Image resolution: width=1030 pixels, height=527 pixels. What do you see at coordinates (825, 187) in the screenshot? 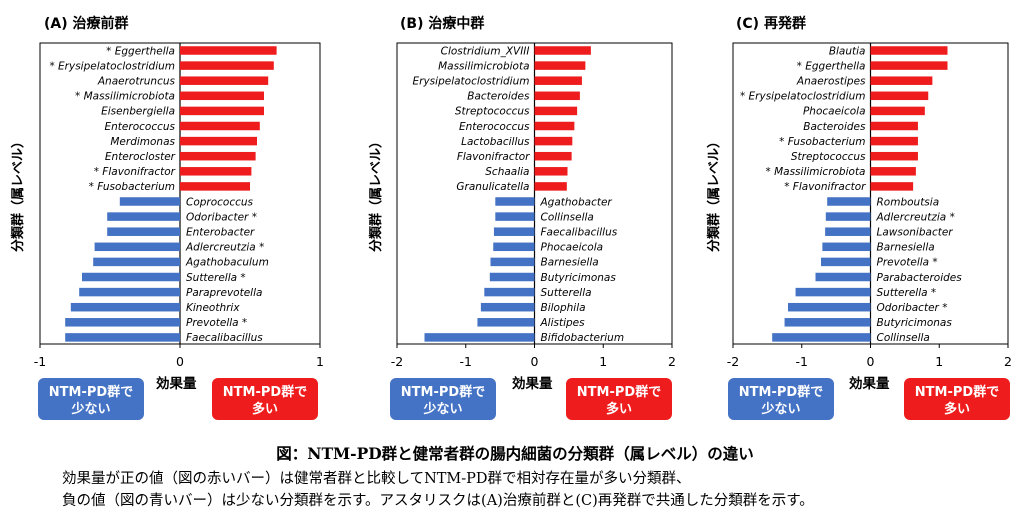
I see `category-label-2-9: * Flavonifractor` at bounding box center [825, 187].